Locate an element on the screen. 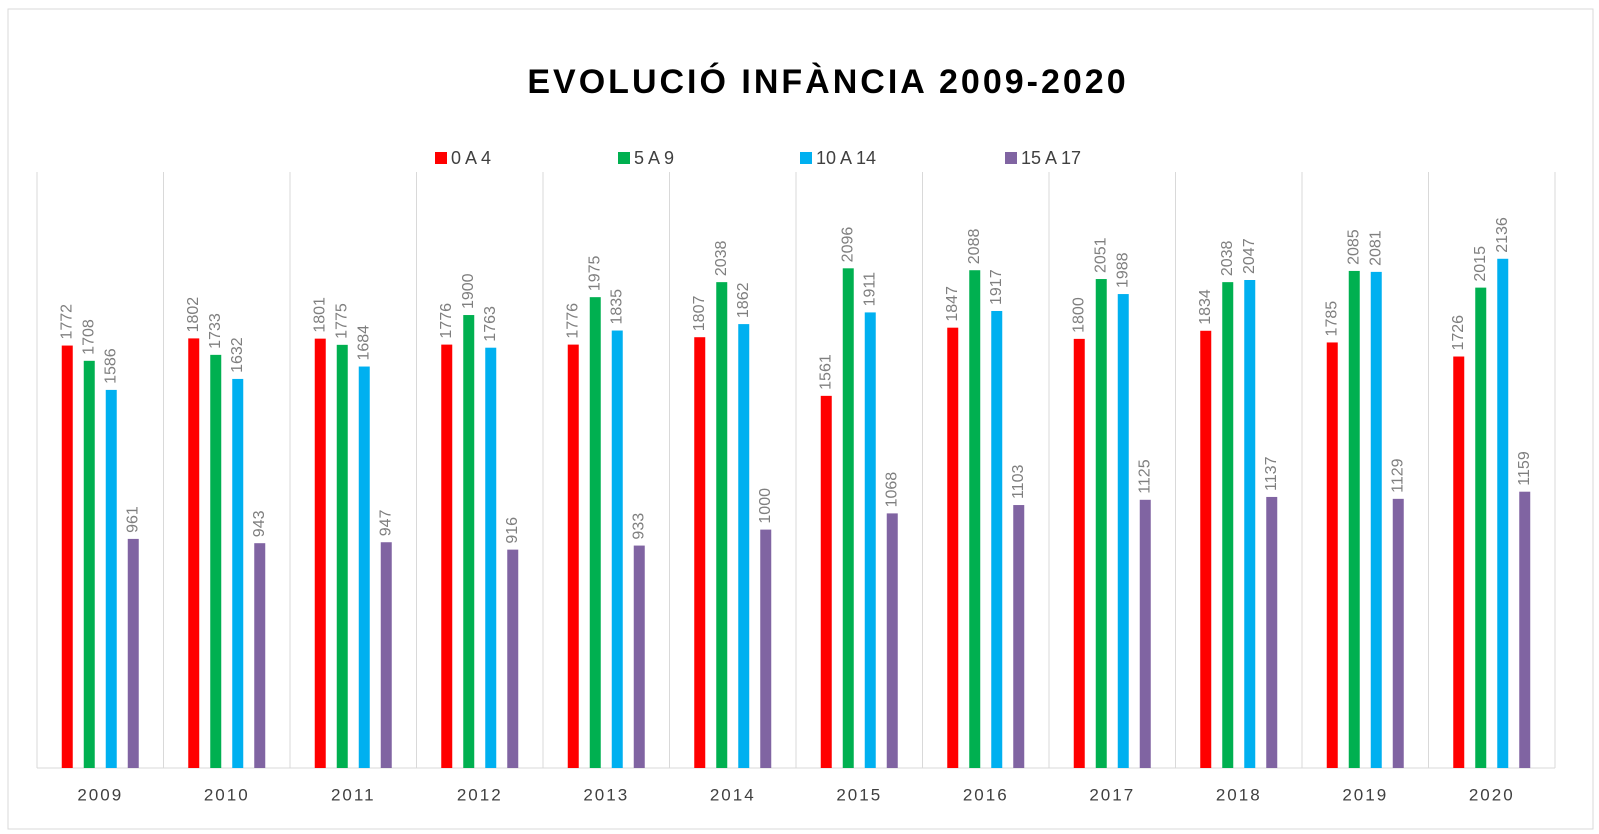  data-label: 1137 is located at coordinates (1271, 473).